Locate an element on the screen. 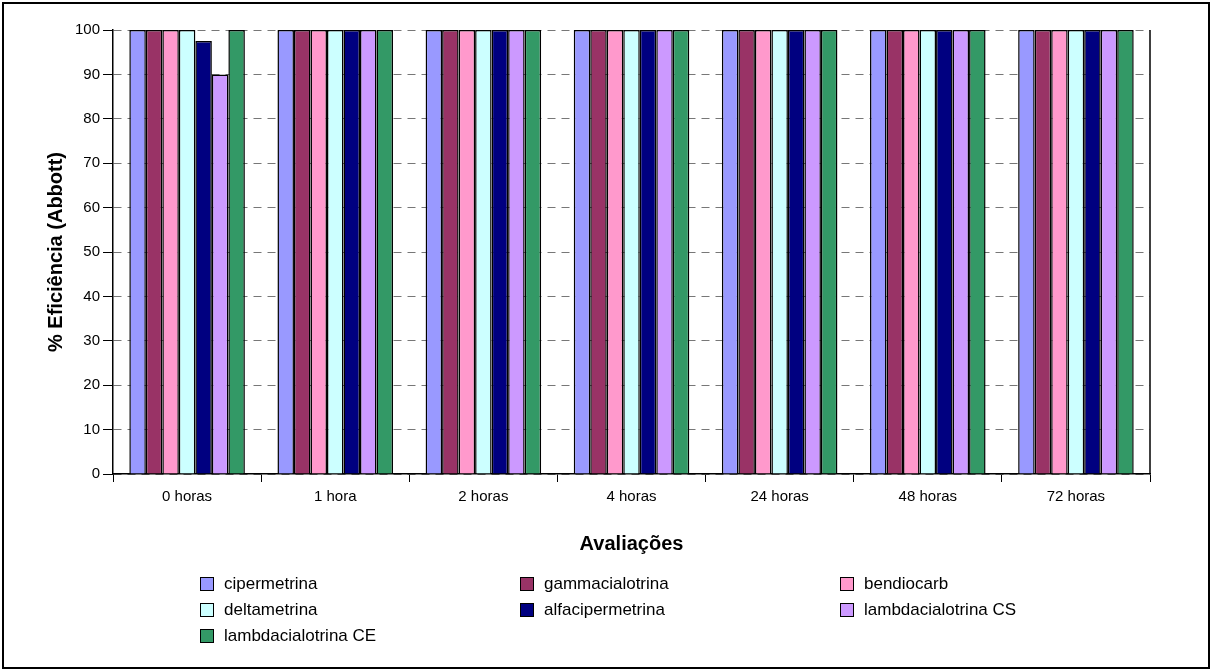  legend-label: lambdacialotrina CS is located at coordinates (940, 610).